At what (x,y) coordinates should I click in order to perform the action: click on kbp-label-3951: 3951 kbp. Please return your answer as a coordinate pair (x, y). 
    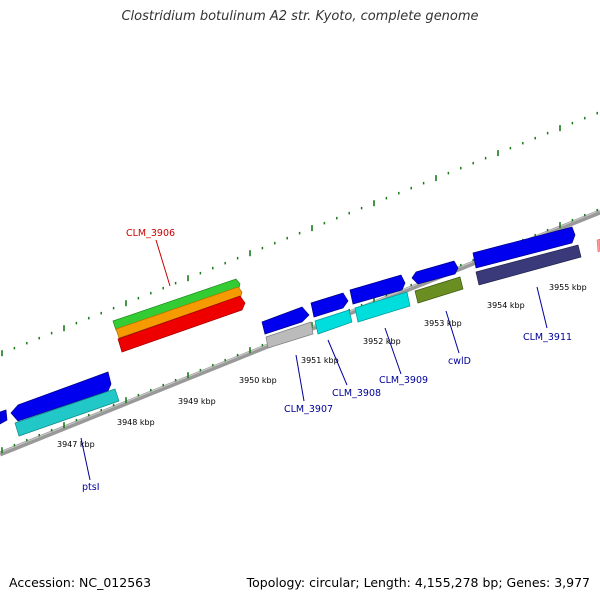
    Looking at the image, I should click on (320, 360).